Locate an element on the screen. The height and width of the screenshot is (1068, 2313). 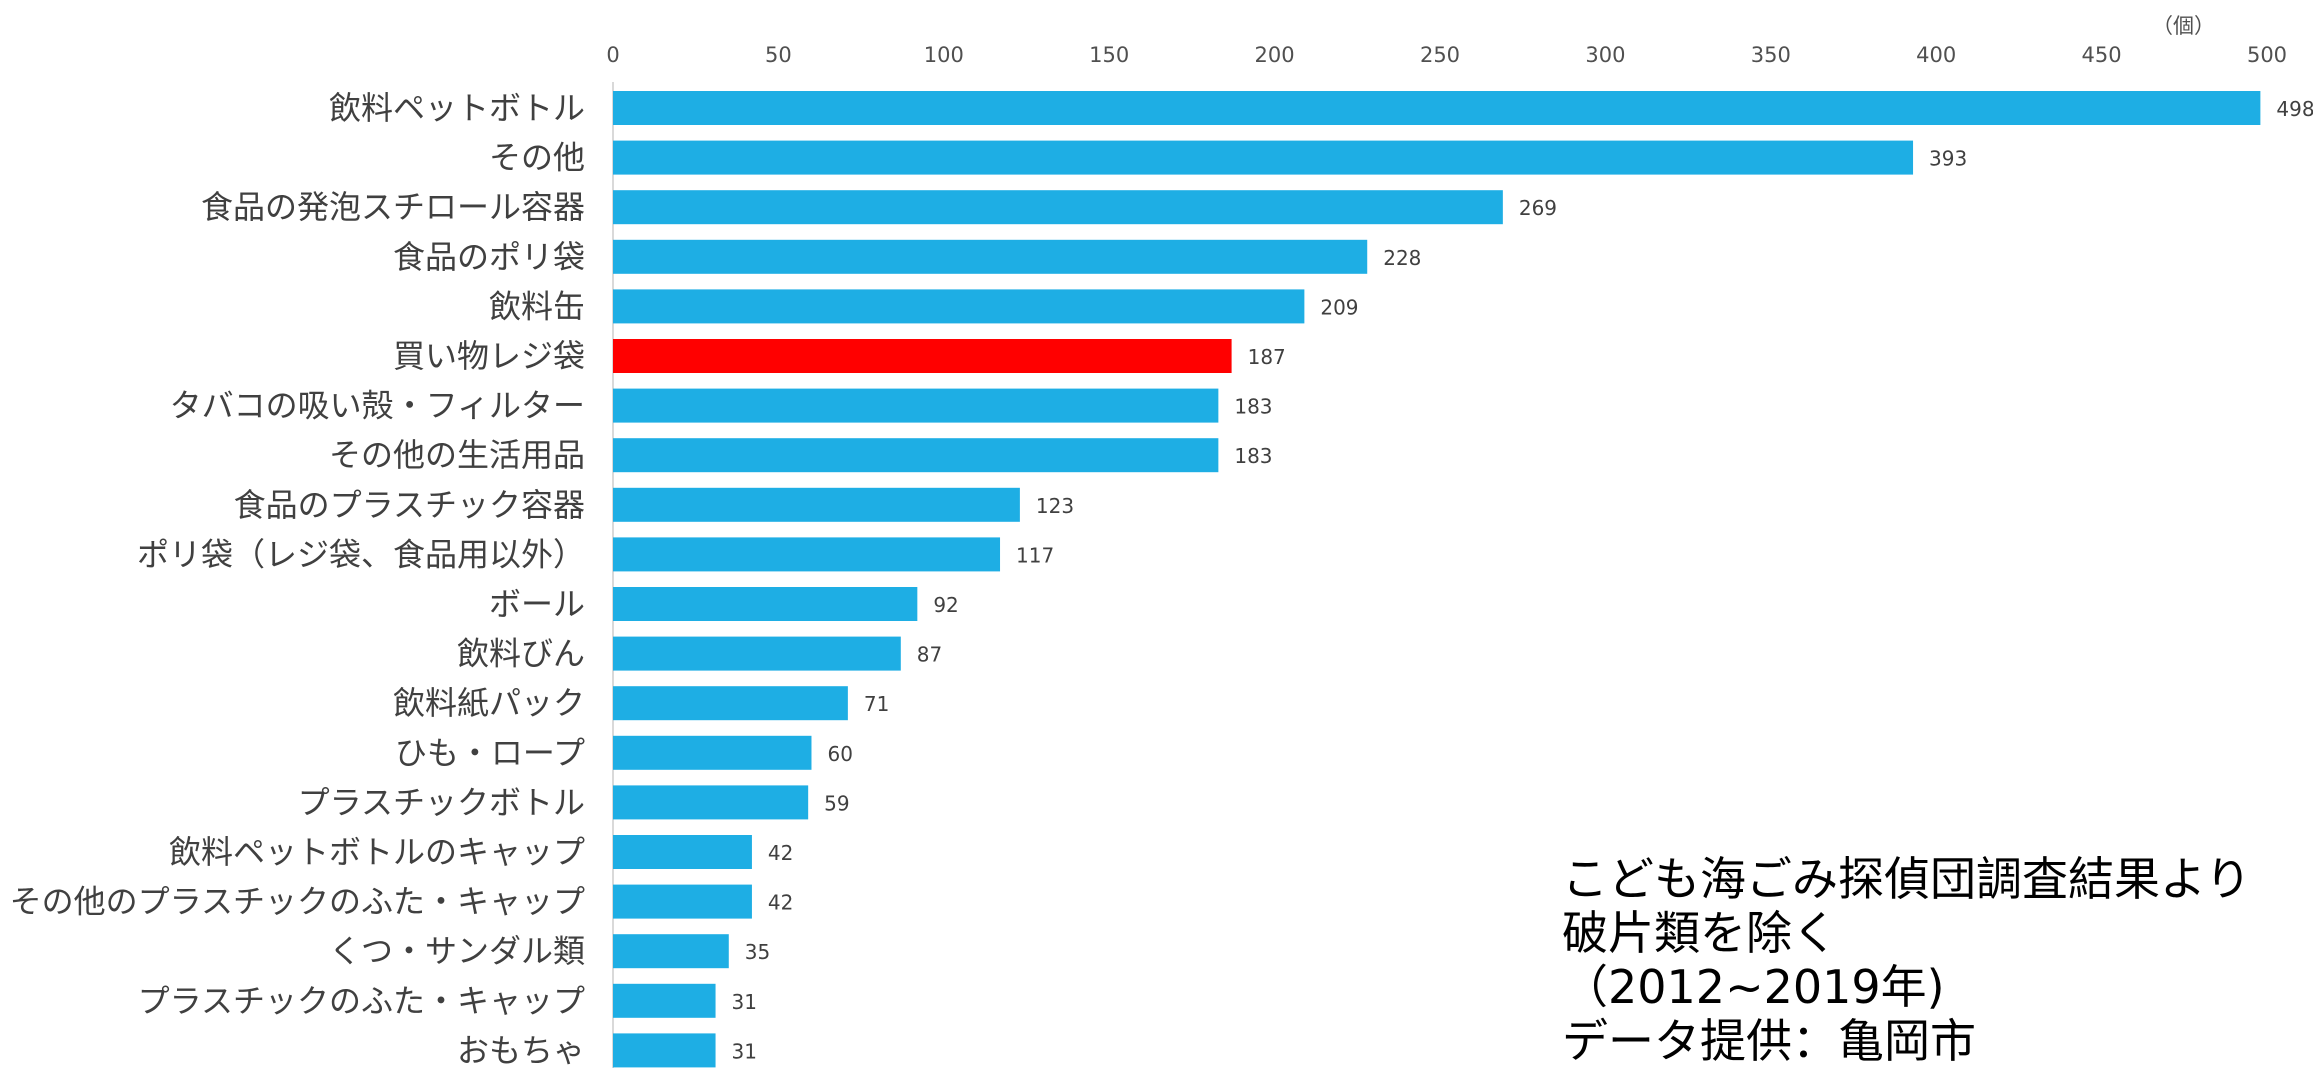
source-note-line: 破片類を除く is located at coordinates (1700, 933).